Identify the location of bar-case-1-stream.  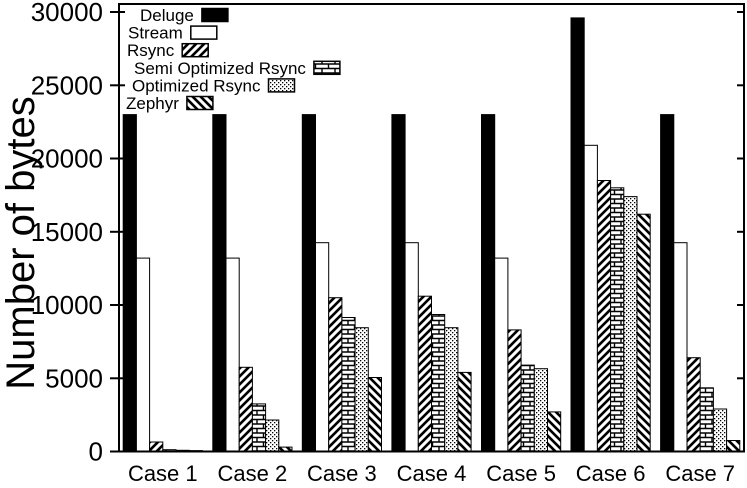
(143, 354).